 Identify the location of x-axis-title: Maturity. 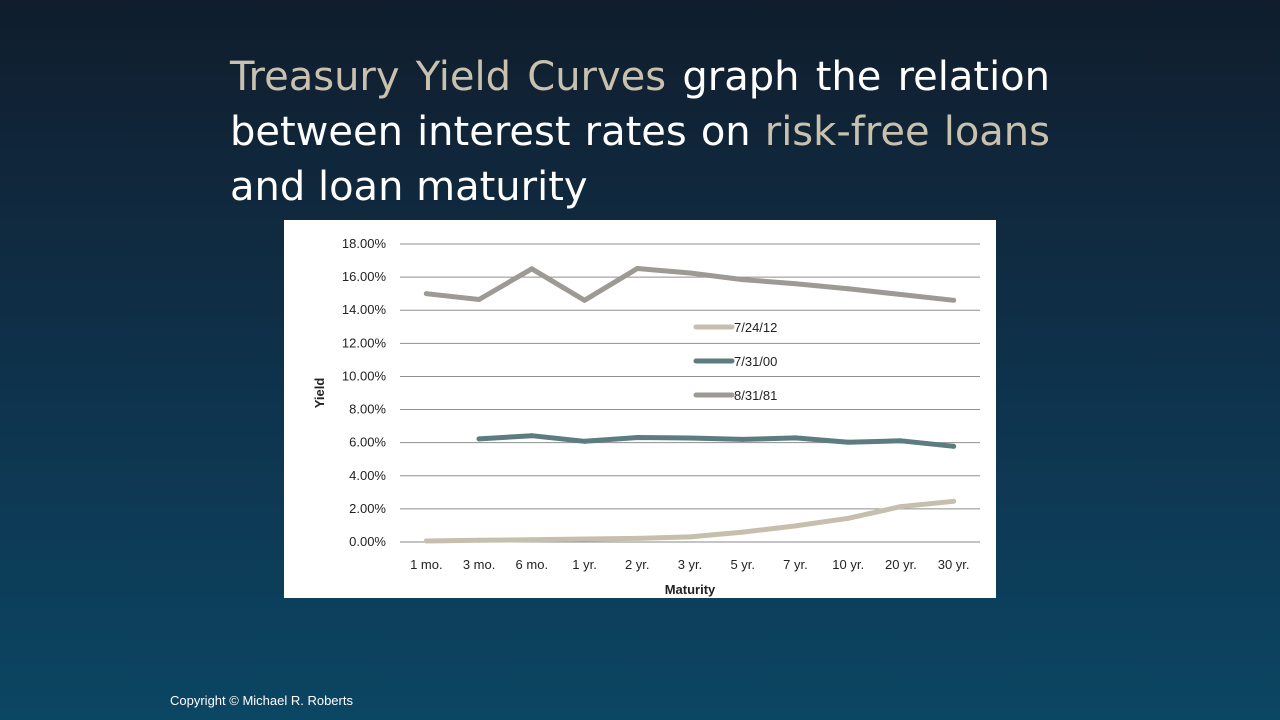
(690, 589).